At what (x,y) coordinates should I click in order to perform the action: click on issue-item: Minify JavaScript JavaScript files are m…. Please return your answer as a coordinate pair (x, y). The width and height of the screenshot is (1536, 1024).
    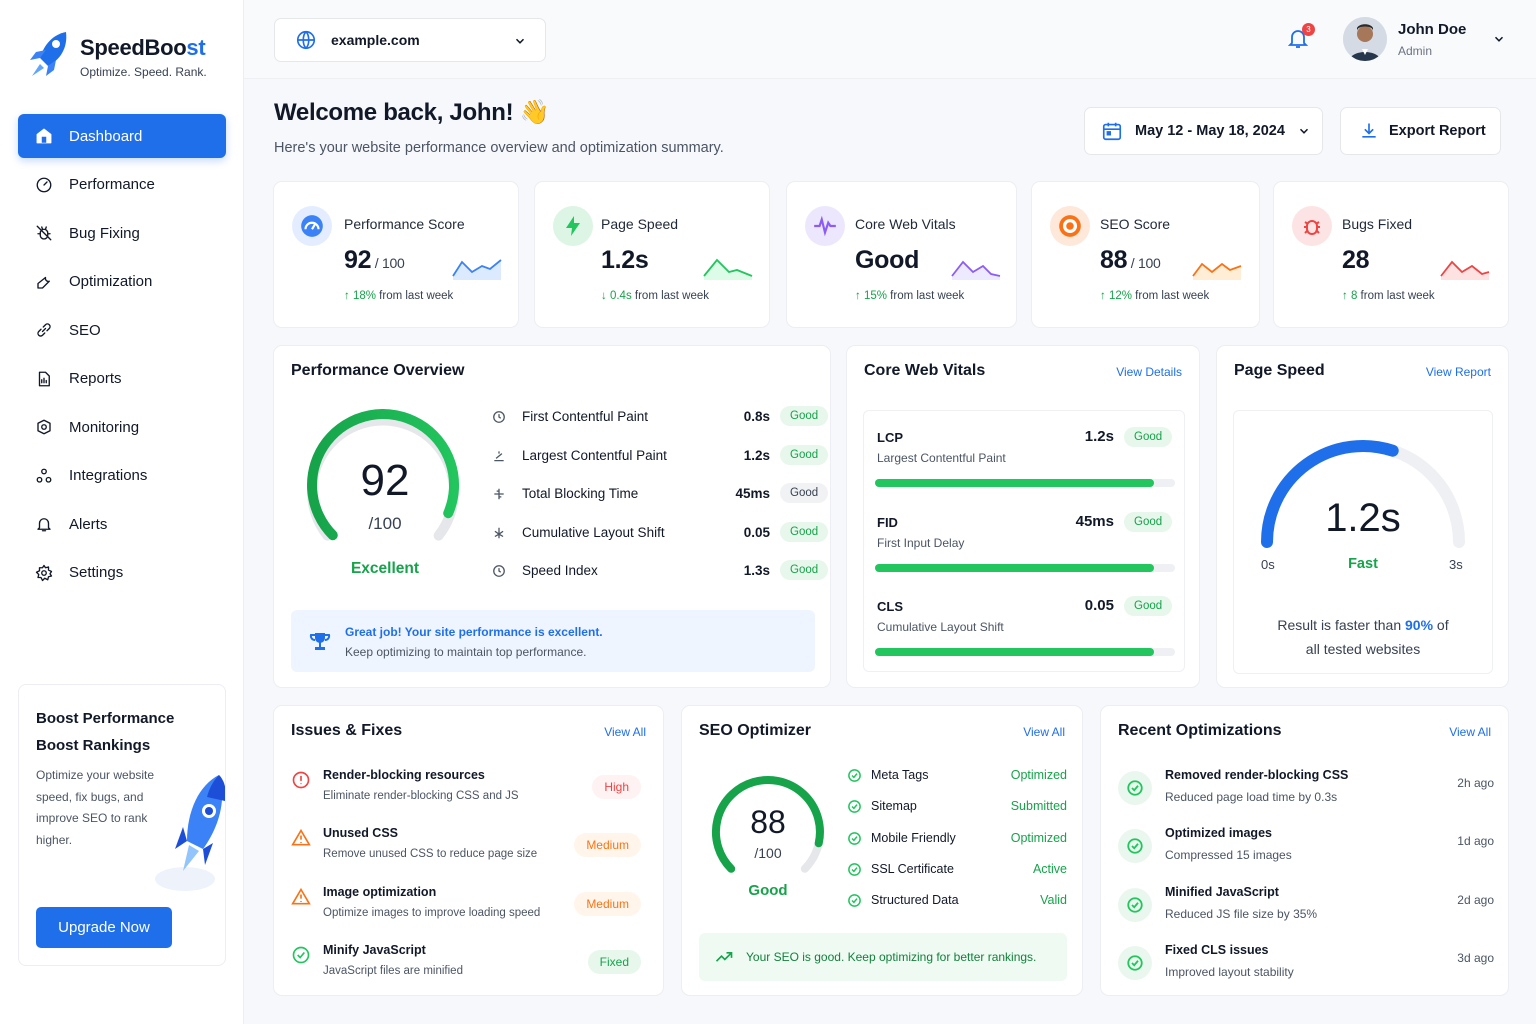
    Looking at the image, I should click on (466, 963).